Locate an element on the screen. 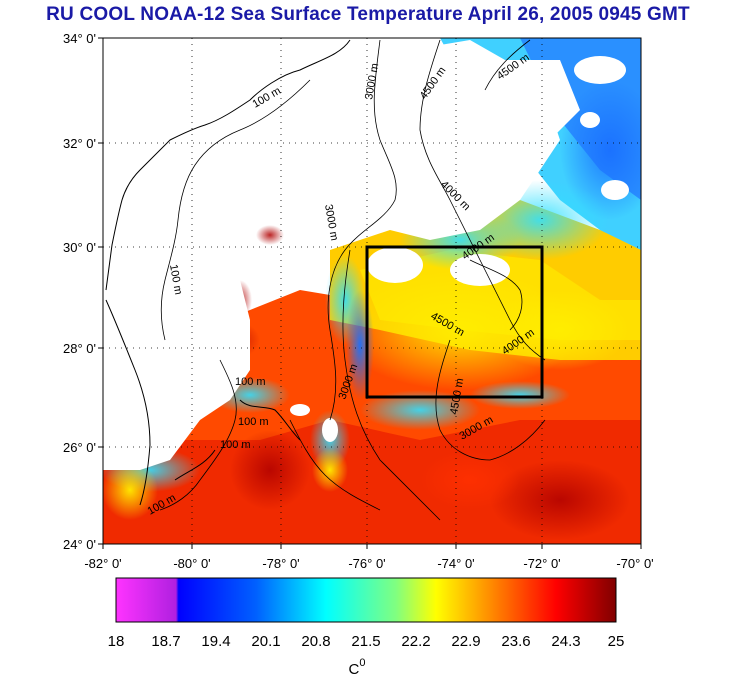  colorbar-tick-label: 25 is located at coordinates (616, 641).